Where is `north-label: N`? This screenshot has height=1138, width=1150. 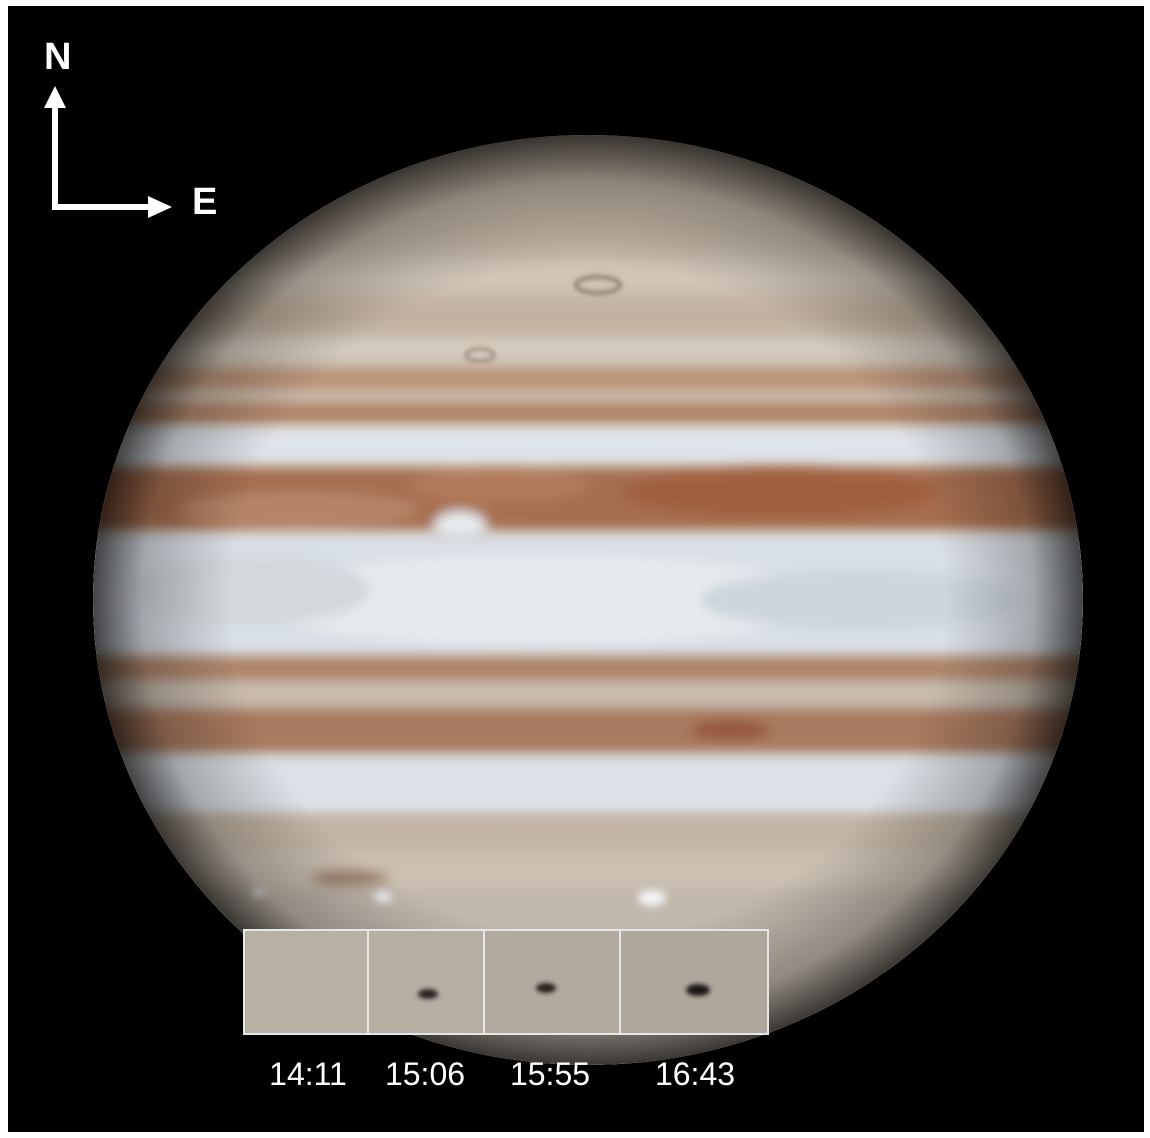
north-label: N is located at coordinates (58, 57).